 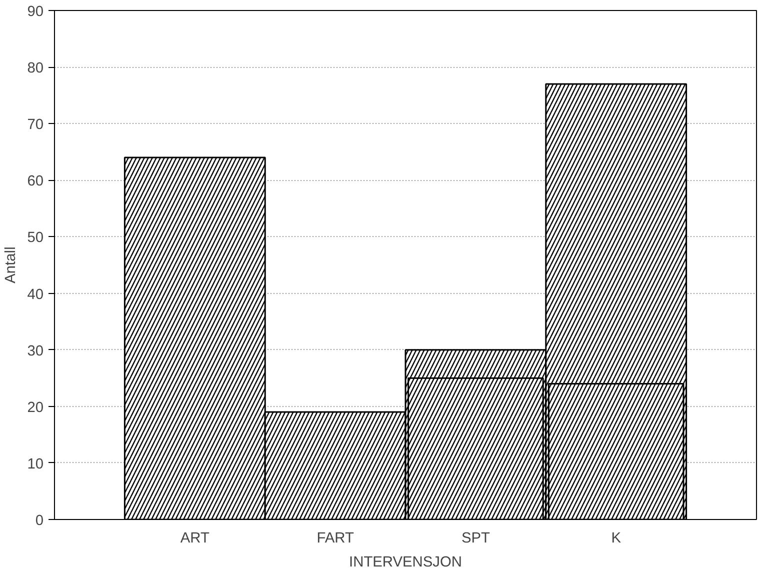 What do you see at coordinates (35, 68) in the screenshot?
I see `y-tick-label: 80` at bounding box center [35, 68].